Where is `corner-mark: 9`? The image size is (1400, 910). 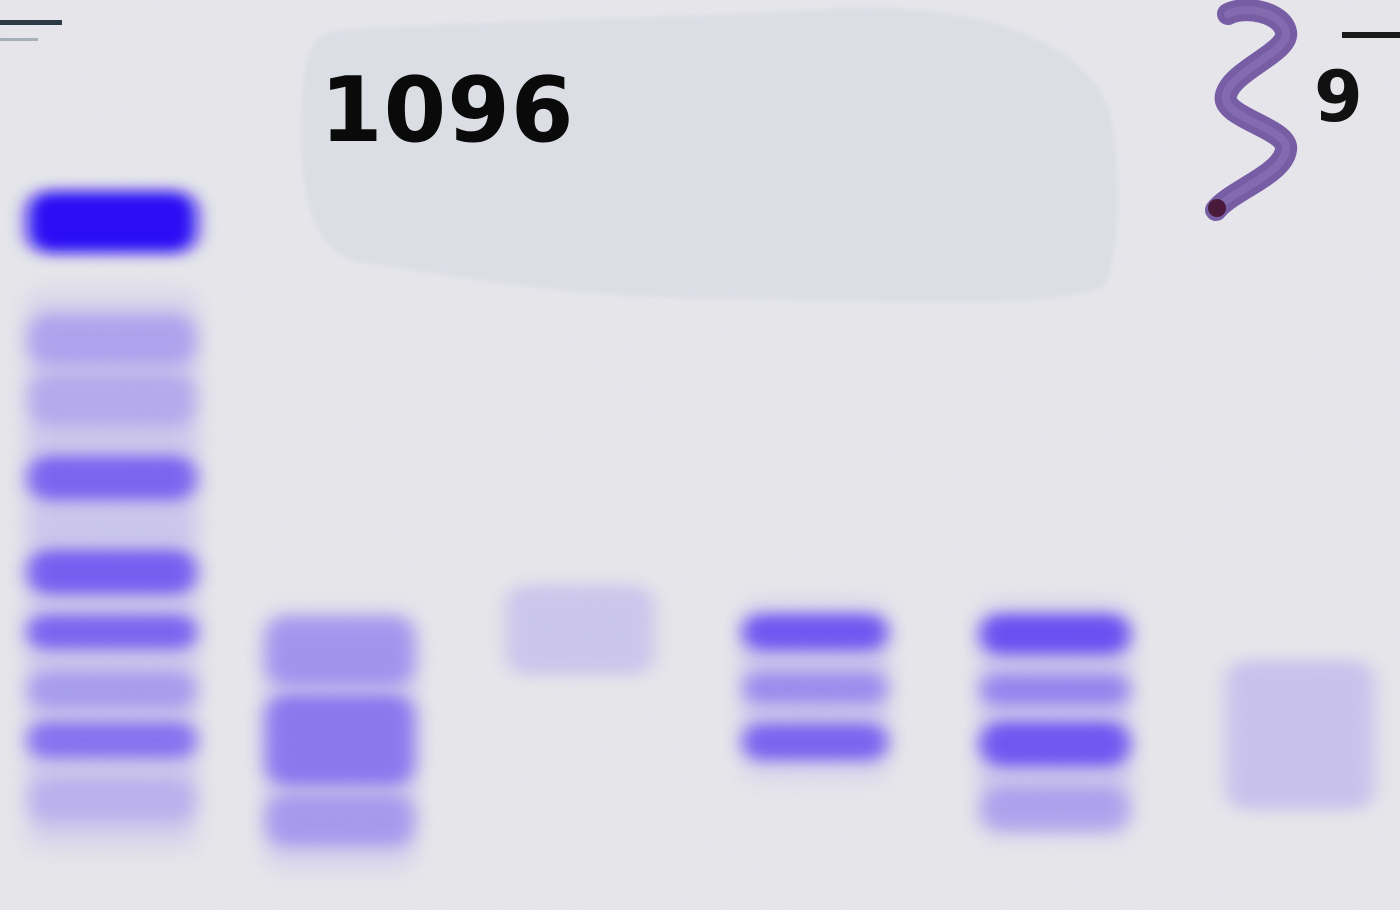
corner-mark: 9 is located at coordinates (1338, 97).